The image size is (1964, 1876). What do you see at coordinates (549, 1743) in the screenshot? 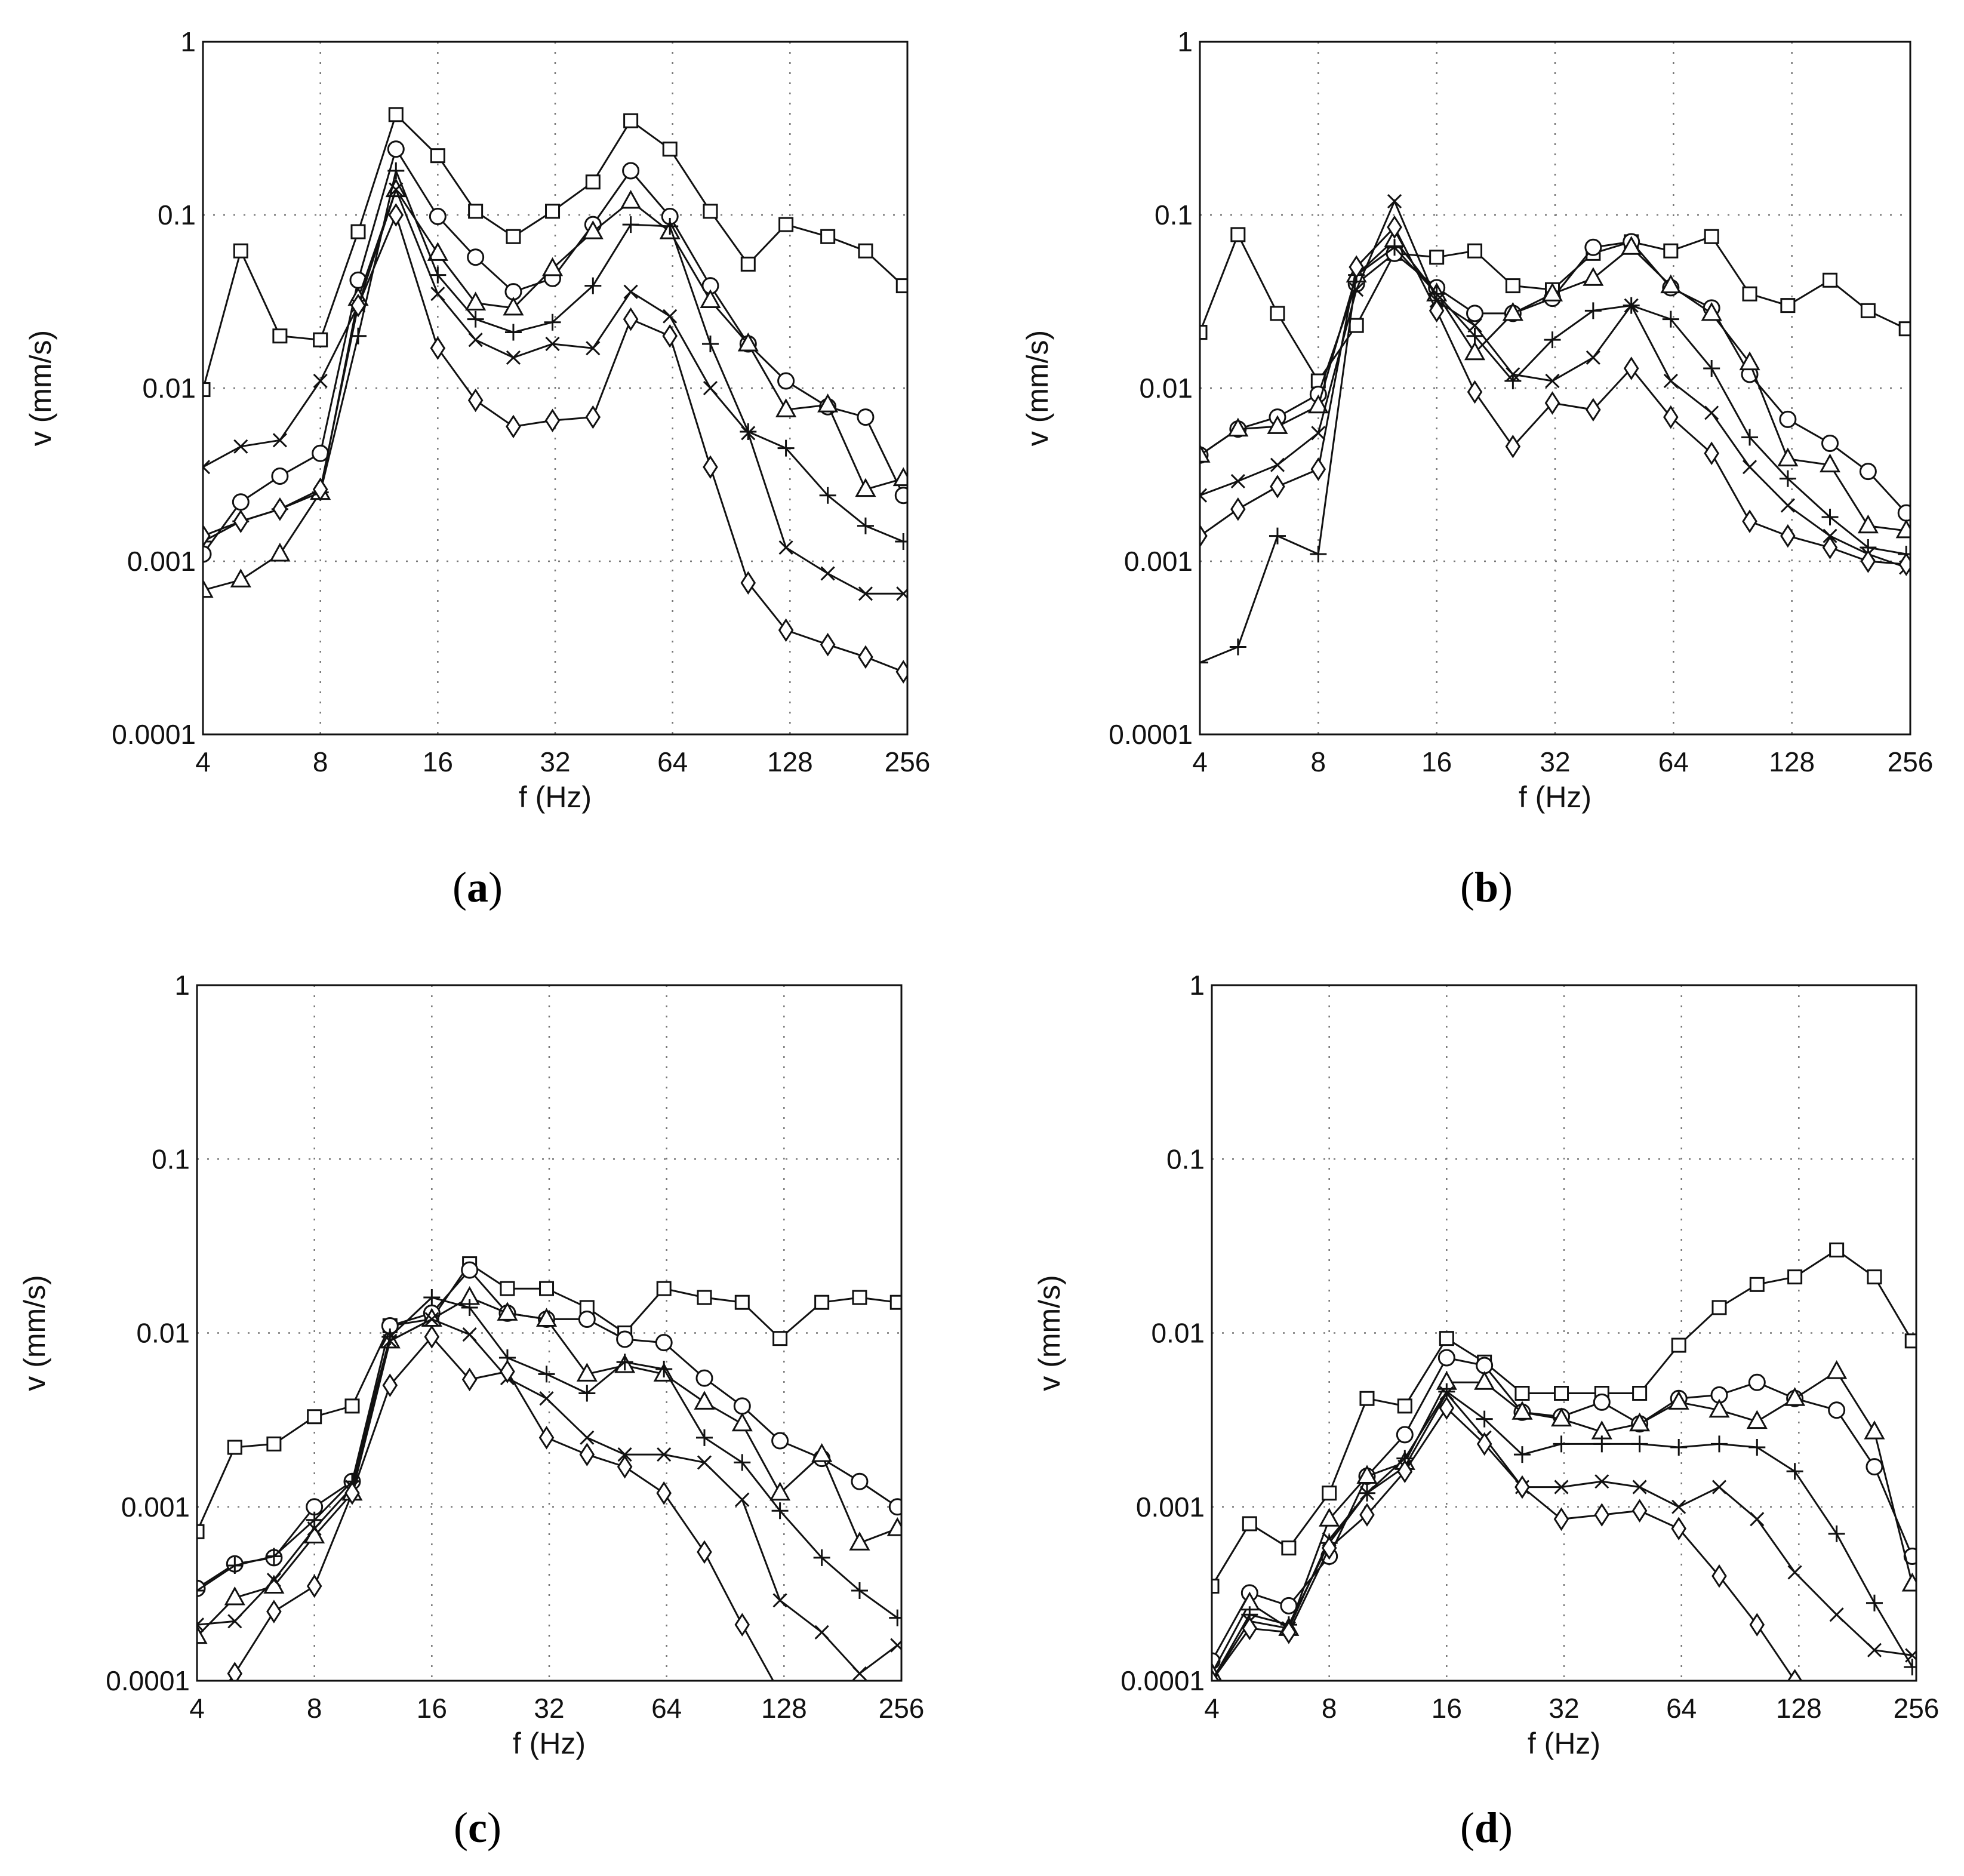
I see `x-axis-label: f (Hz)` at bounding box center [549, 1743].